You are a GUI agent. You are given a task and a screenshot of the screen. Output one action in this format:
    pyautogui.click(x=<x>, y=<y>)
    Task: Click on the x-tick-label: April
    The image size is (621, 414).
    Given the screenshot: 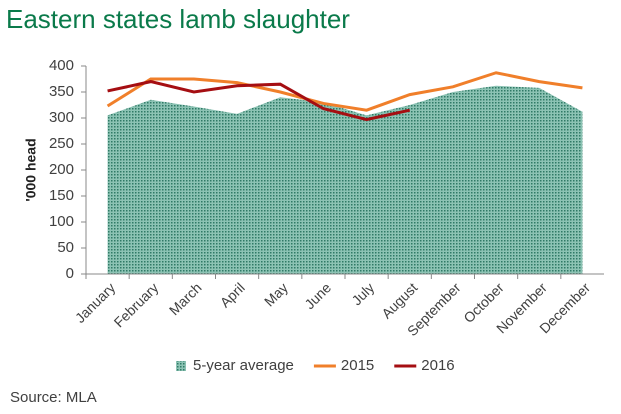 What is the action you would take?
    pyautogui.click(x=232, y=294)
    